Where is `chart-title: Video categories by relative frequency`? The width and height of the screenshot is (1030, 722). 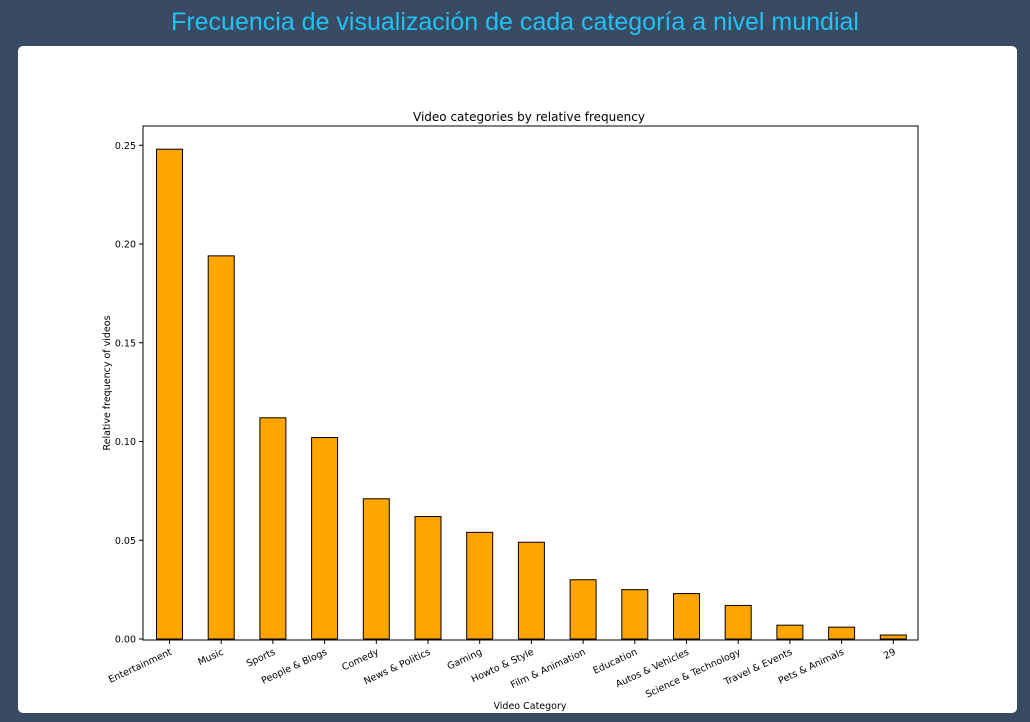 chart-title: Video categories by relative frequency is located at coordinates (529, 117).